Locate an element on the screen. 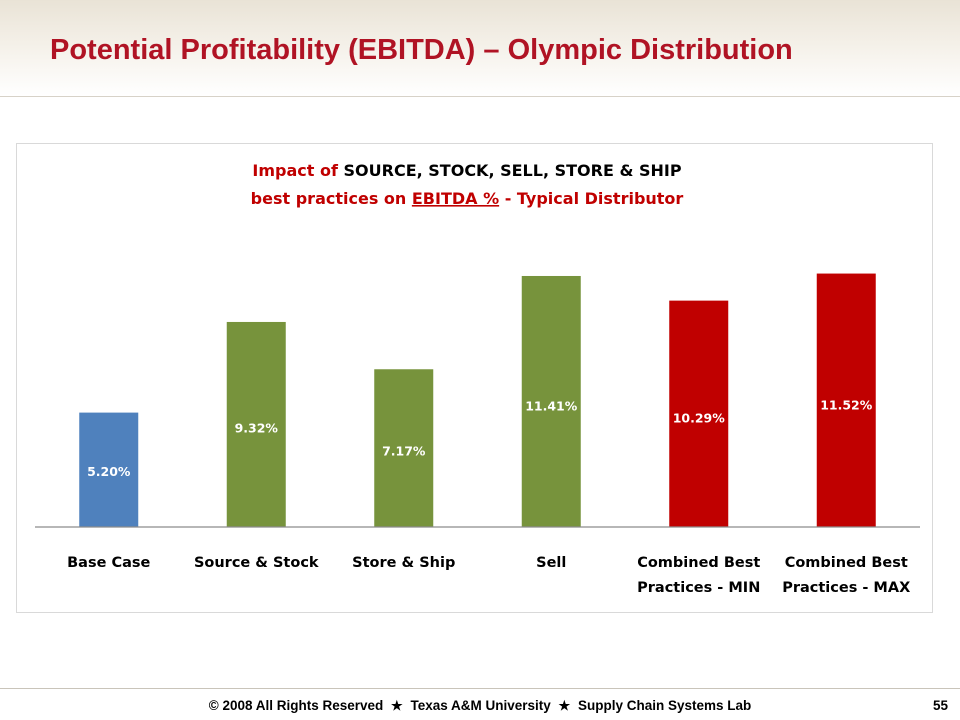 The width and height of the screenshot is (960, 720). chart-title-run: - Typical Distributor is located at coordinates (591, 198).